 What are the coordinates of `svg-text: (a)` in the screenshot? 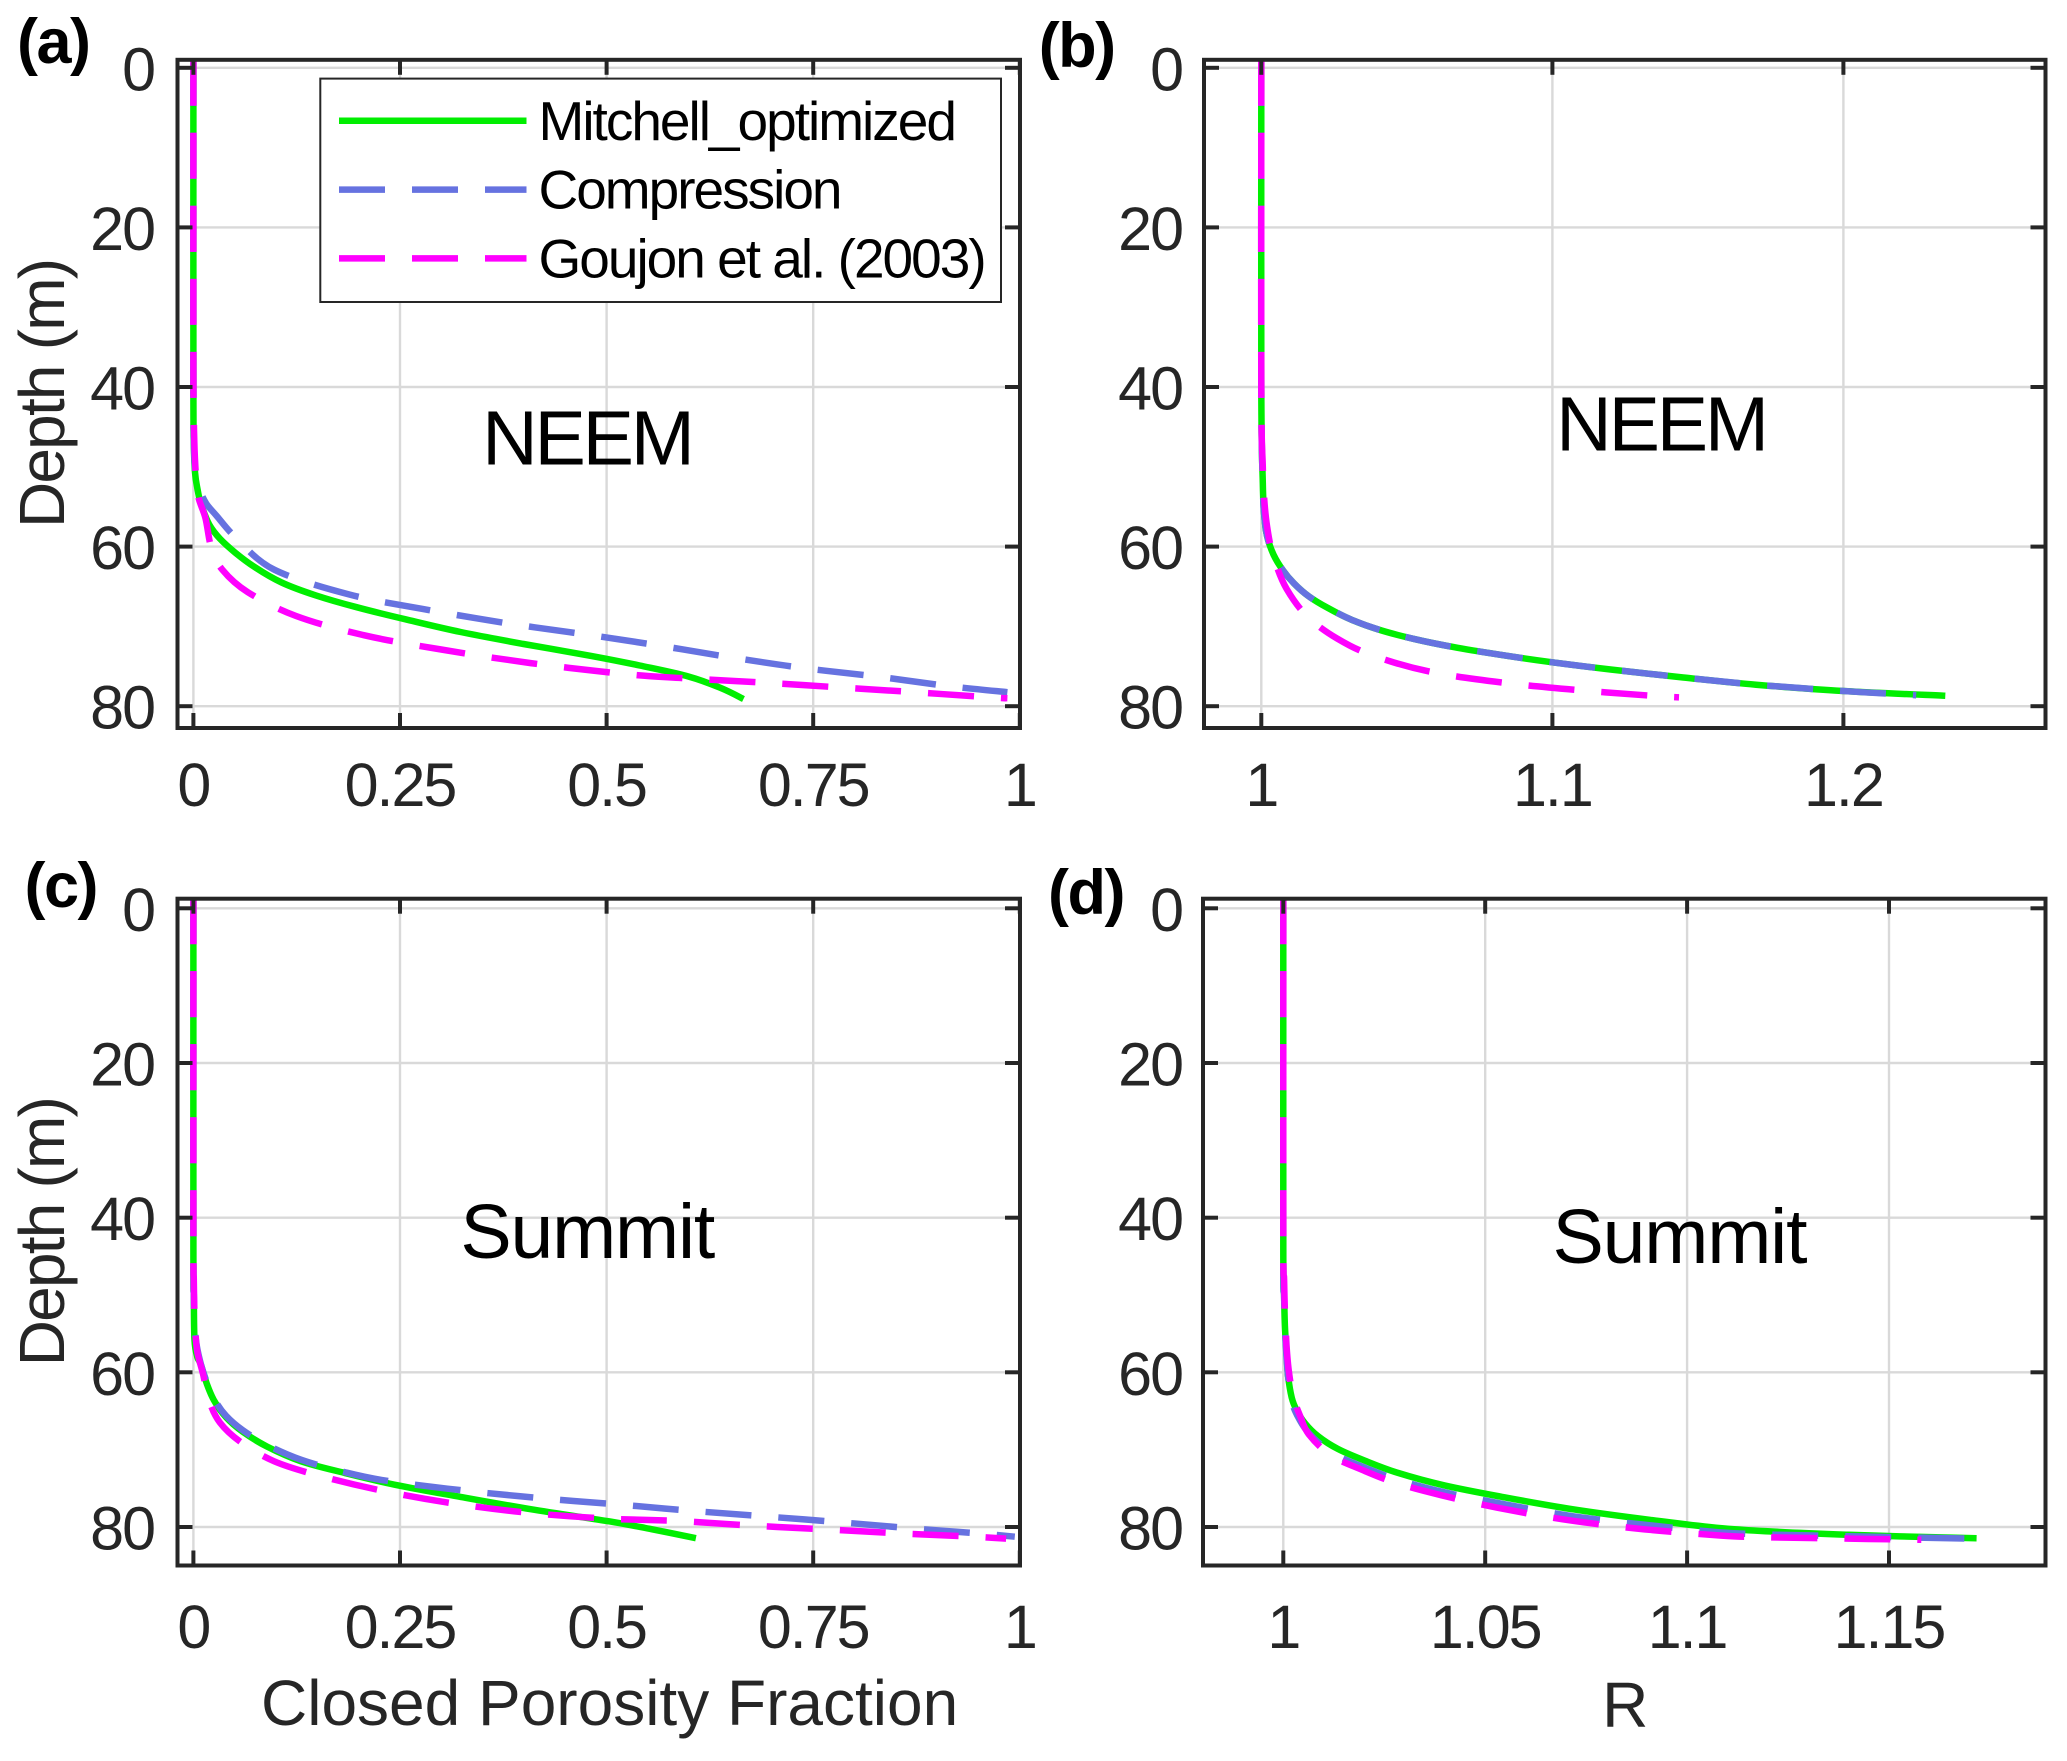 It's located at (53, 42).